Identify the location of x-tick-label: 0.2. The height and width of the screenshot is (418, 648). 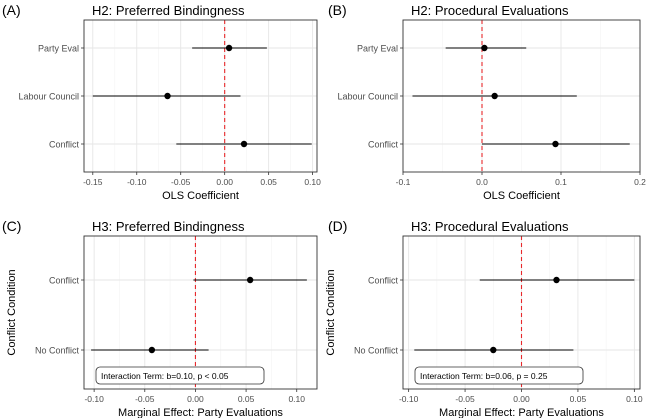
(640, 182).